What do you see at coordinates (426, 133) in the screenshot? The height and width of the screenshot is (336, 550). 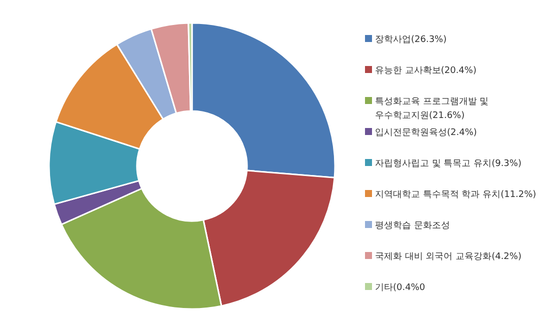 I see `legend-label: 입시전문학원육성(2.4%)` at bounding box center [426, 133].